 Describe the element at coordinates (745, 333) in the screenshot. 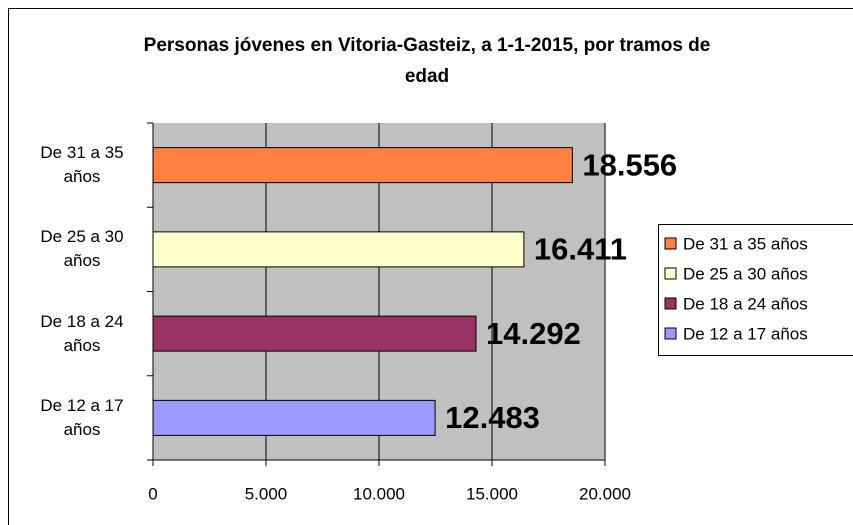

I see `legend-label: De 12 a 17 años` at that location.